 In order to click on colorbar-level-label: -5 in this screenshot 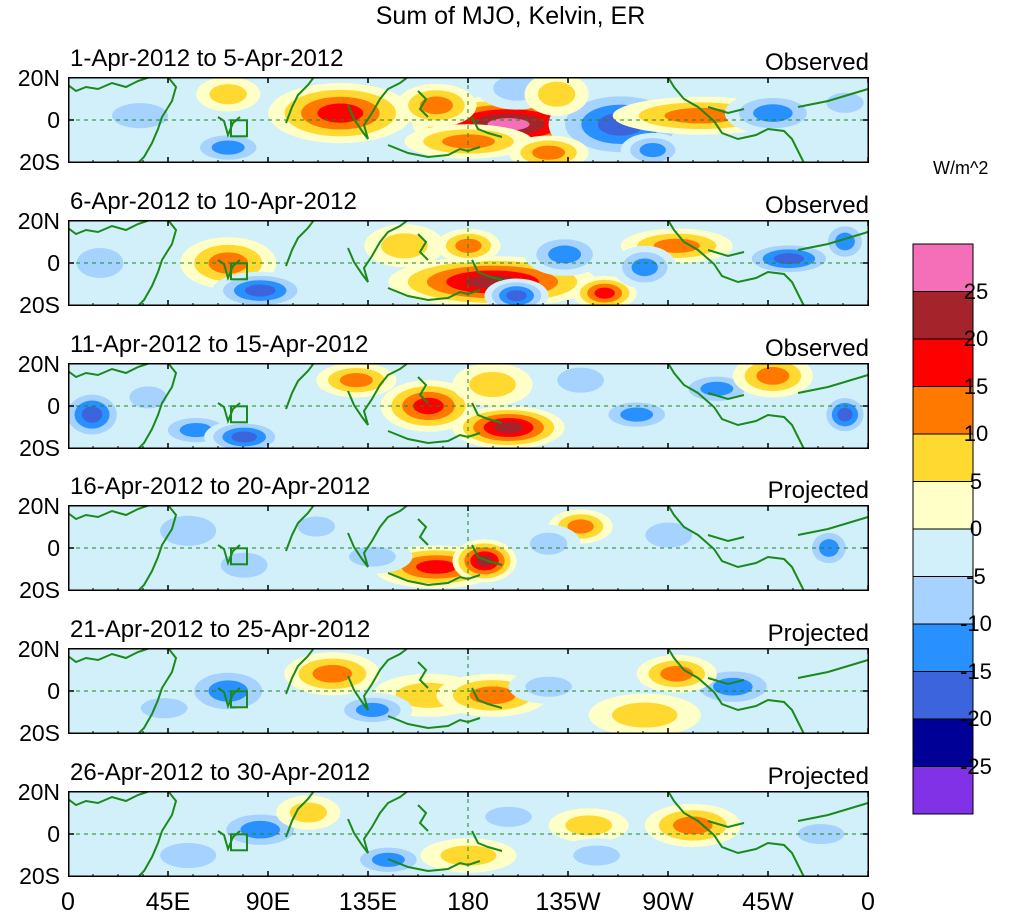, I will do `click(976, 576)`.